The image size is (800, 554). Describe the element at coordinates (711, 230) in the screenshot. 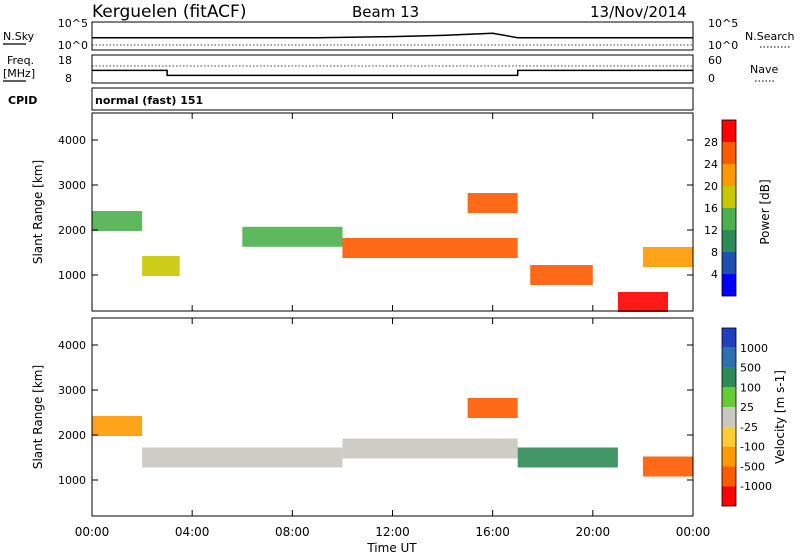

I see `power-colorbar-tick-2: 12` at that location.